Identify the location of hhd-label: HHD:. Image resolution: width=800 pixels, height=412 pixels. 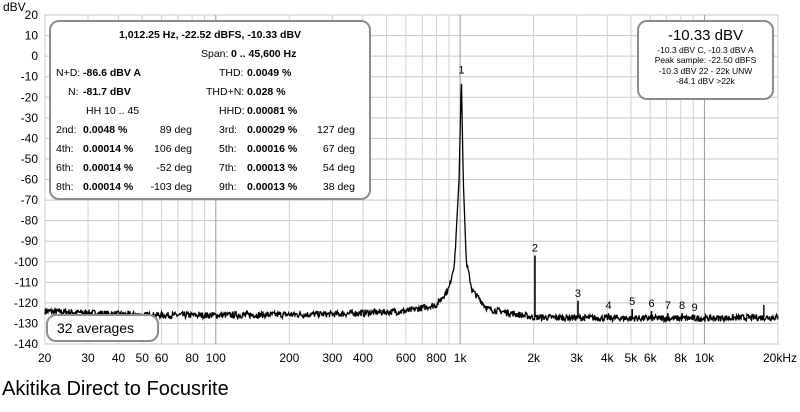
(232, 111).